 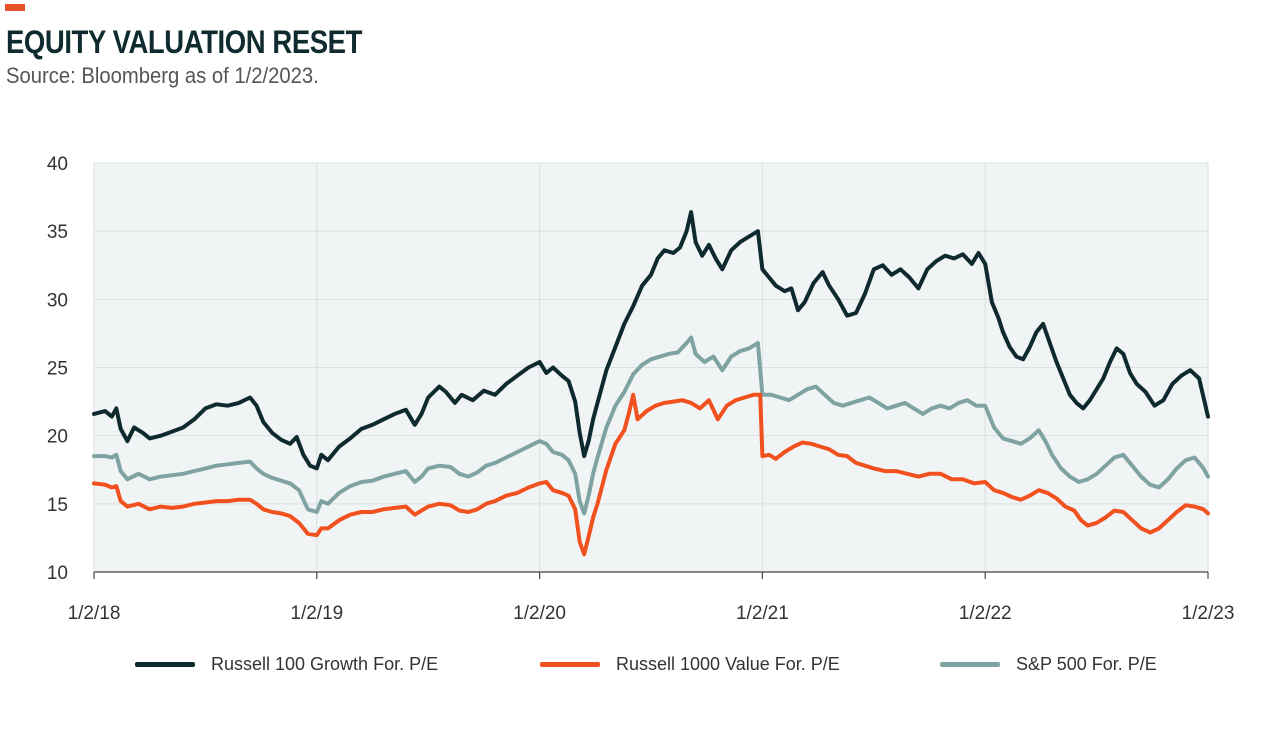 What do you see at coordinates (165, 664) in the screenshot?
I see `legend-swatch-growth` at bounding box center [165, 664].